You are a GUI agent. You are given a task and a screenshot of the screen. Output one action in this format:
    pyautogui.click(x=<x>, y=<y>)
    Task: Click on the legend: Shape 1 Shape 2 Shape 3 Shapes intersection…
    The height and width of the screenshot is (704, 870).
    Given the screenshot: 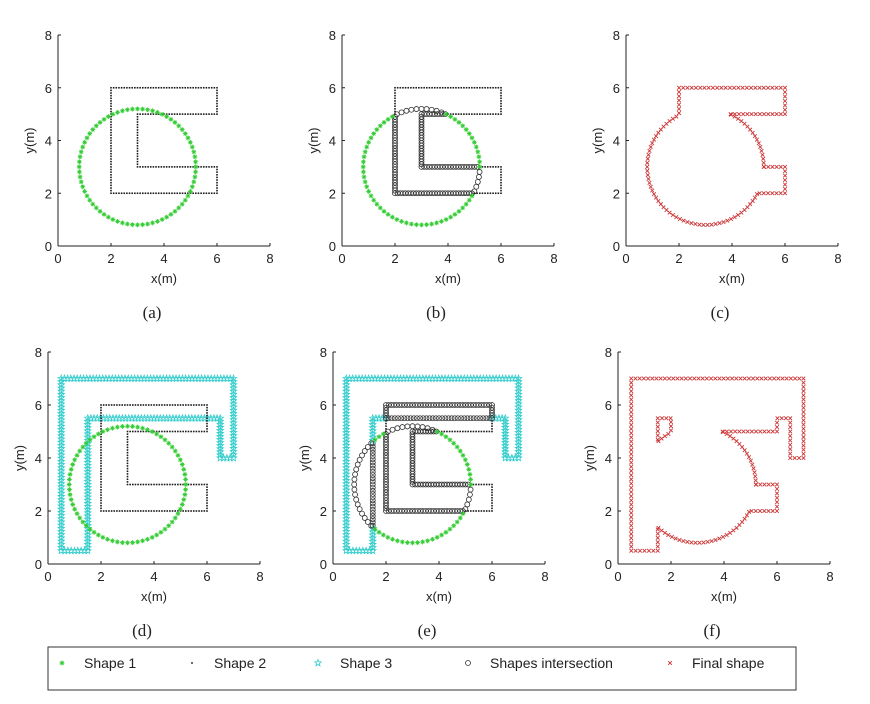 What is the action you would take?
    pyautogui.click(x=422, y=668)
    